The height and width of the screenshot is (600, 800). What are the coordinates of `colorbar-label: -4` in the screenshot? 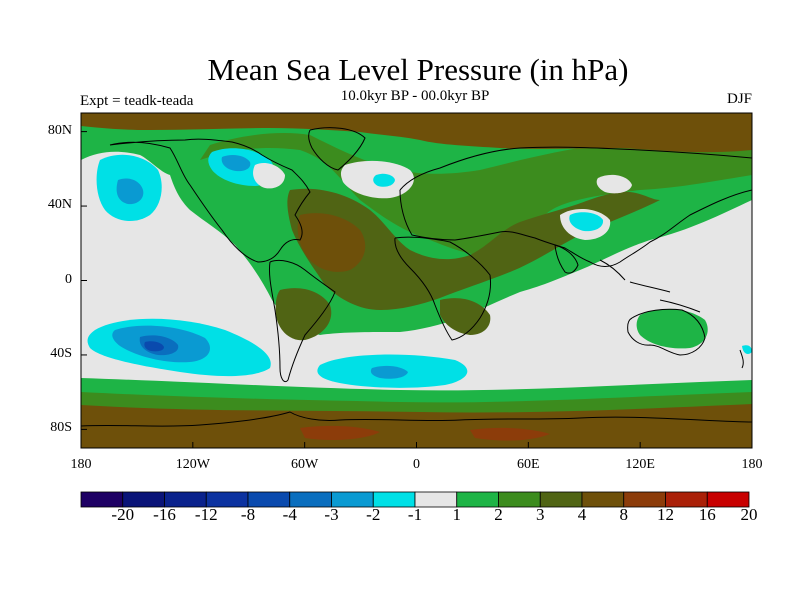 It's located at (289, 514).